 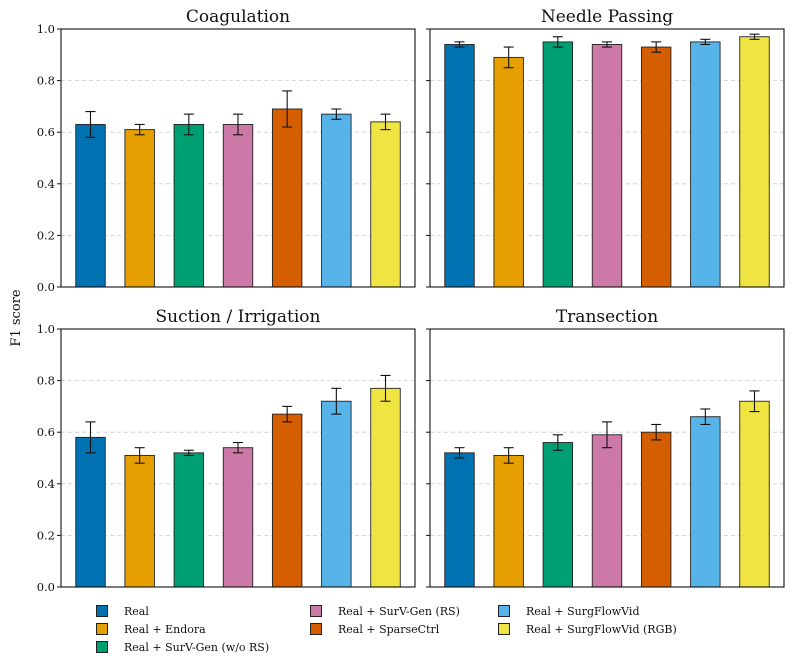 What do you see at coordinates (102, 647) in the screenshot?
I see `legend-swatch-survgen-wo-rs` at bounding box center [102, 647].